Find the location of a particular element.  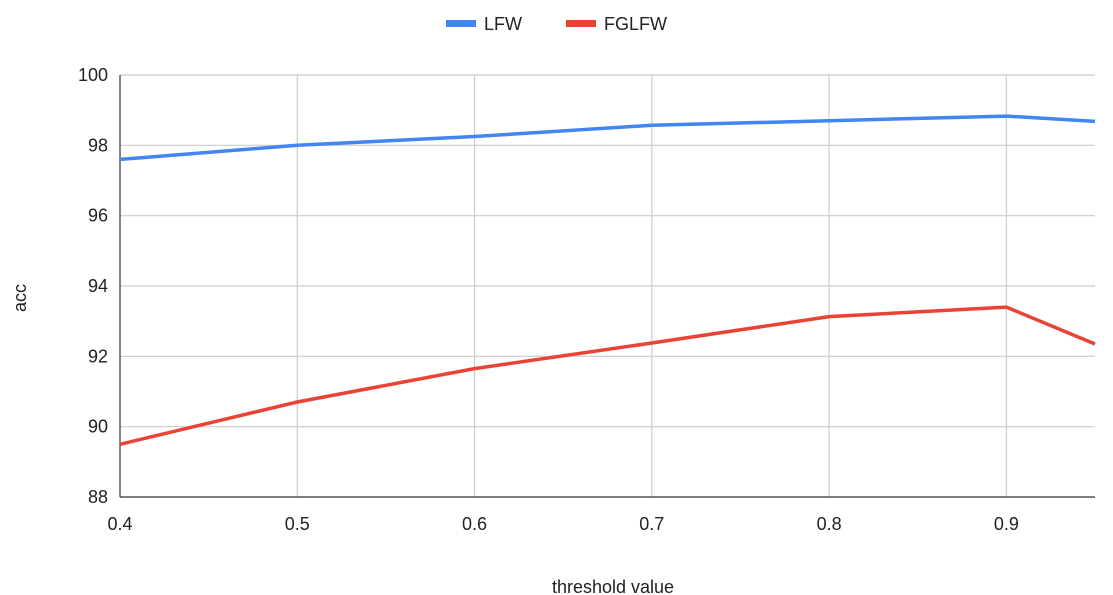

y-tick-label: 94 is located at coordinates (98, 286).